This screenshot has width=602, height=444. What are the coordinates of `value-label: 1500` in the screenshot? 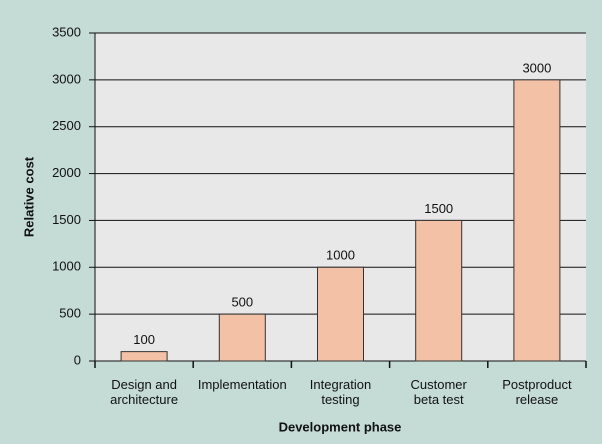 It's located at (438, 208).